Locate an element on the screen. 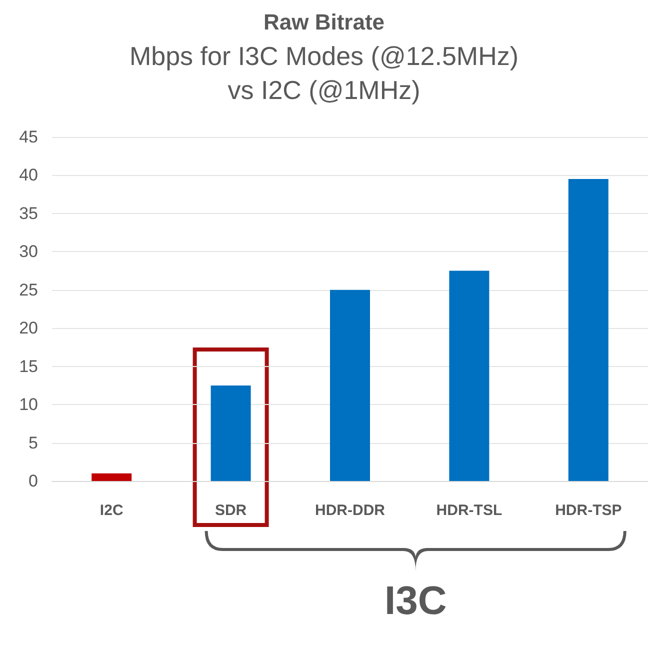 The image size is (648, 666). y-tick-label: 15 is located at coordinates (28, 366).